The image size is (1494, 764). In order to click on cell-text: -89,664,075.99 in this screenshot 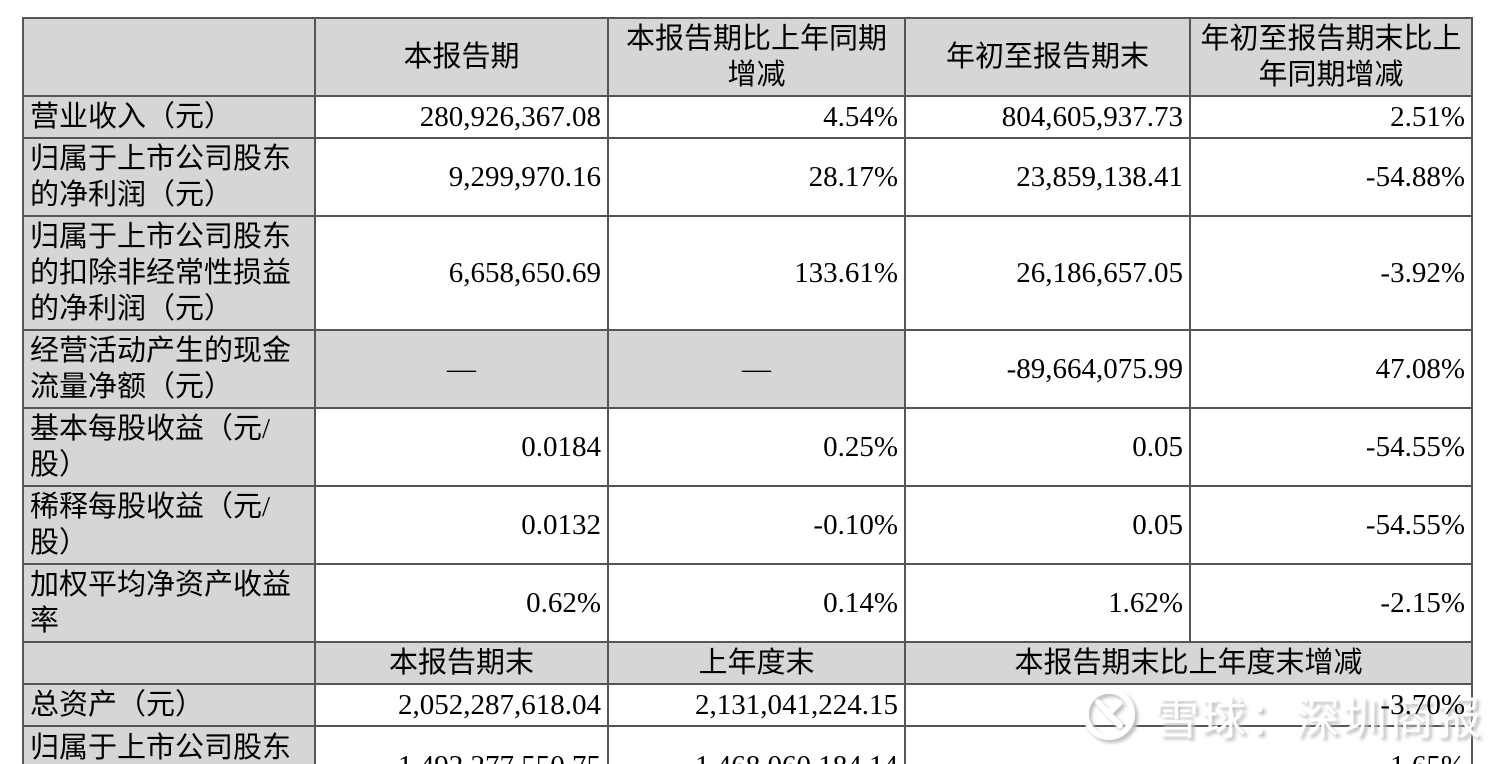, I will do `click(1094, 369)`.